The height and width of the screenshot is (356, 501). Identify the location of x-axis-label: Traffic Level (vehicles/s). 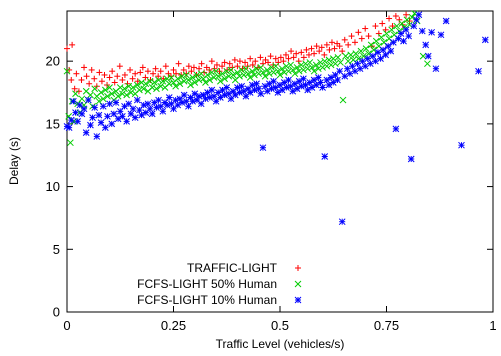
(280, 344).